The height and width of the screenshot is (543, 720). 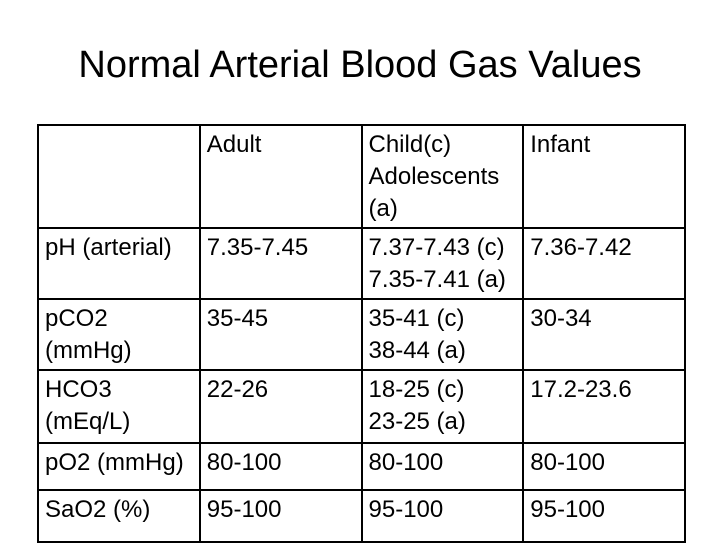 What do you see at coordinates (442, 263) in the screenshot?
I see `table-cell: 7.37-7.43 (c) 7.35-7.41 (a)` at bounding box center [442, 263].